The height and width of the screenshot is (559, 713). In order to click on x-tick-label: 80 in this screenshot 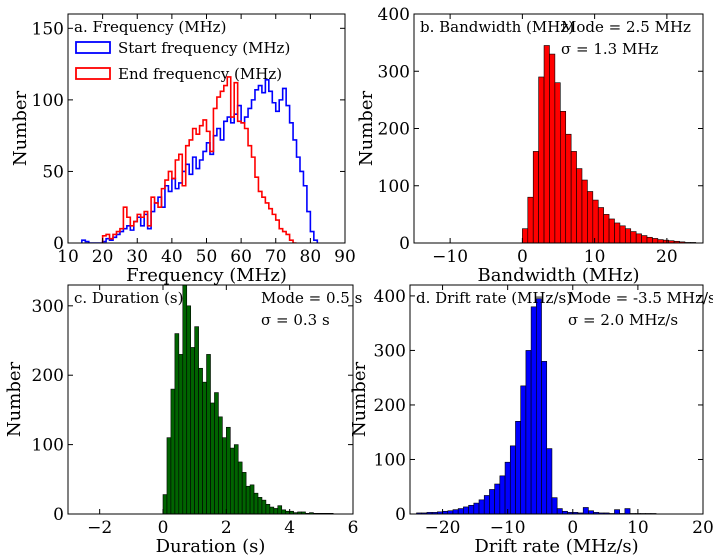, I will do `click(311, 257)`.